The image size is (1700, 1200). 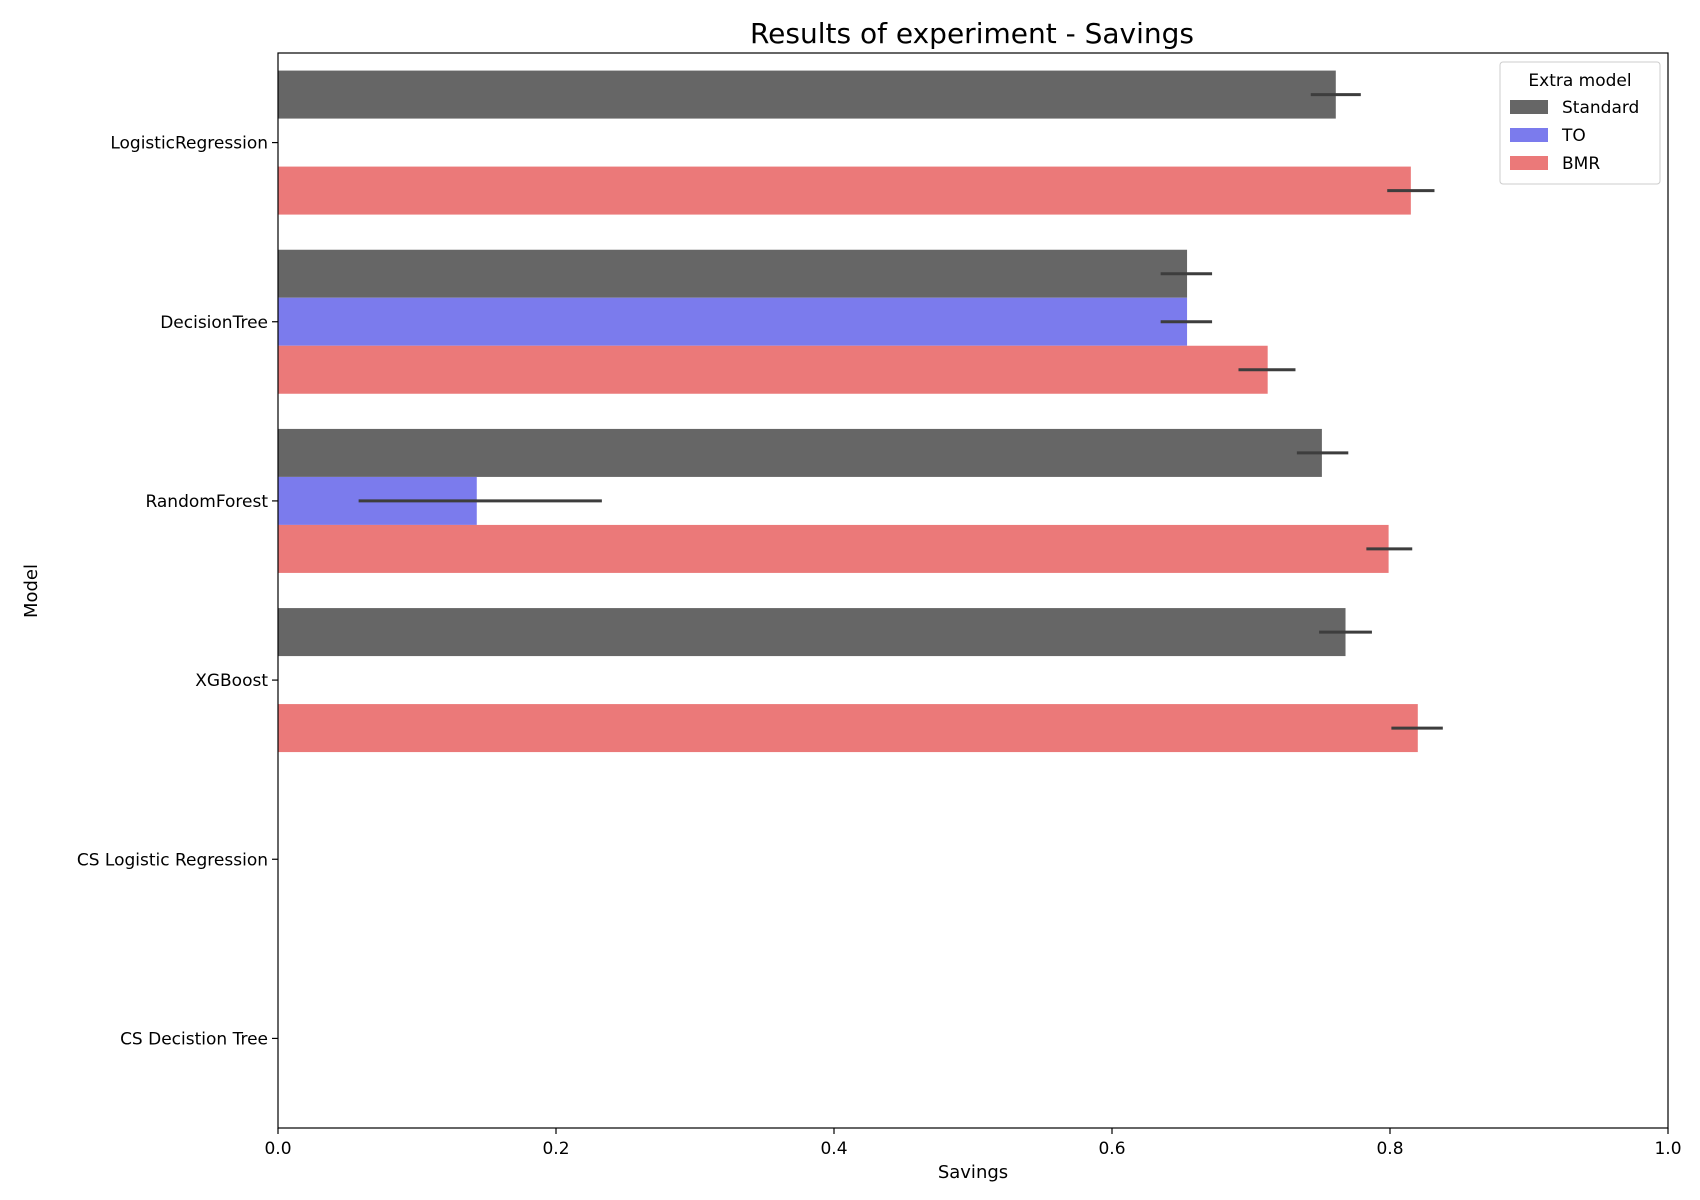 What do you see at coordinates (172, 860) in the screenshot?
I see `y-tick-label-cs-logistic-regression: CS Logistic Regression` at bounding box center [172, 860].